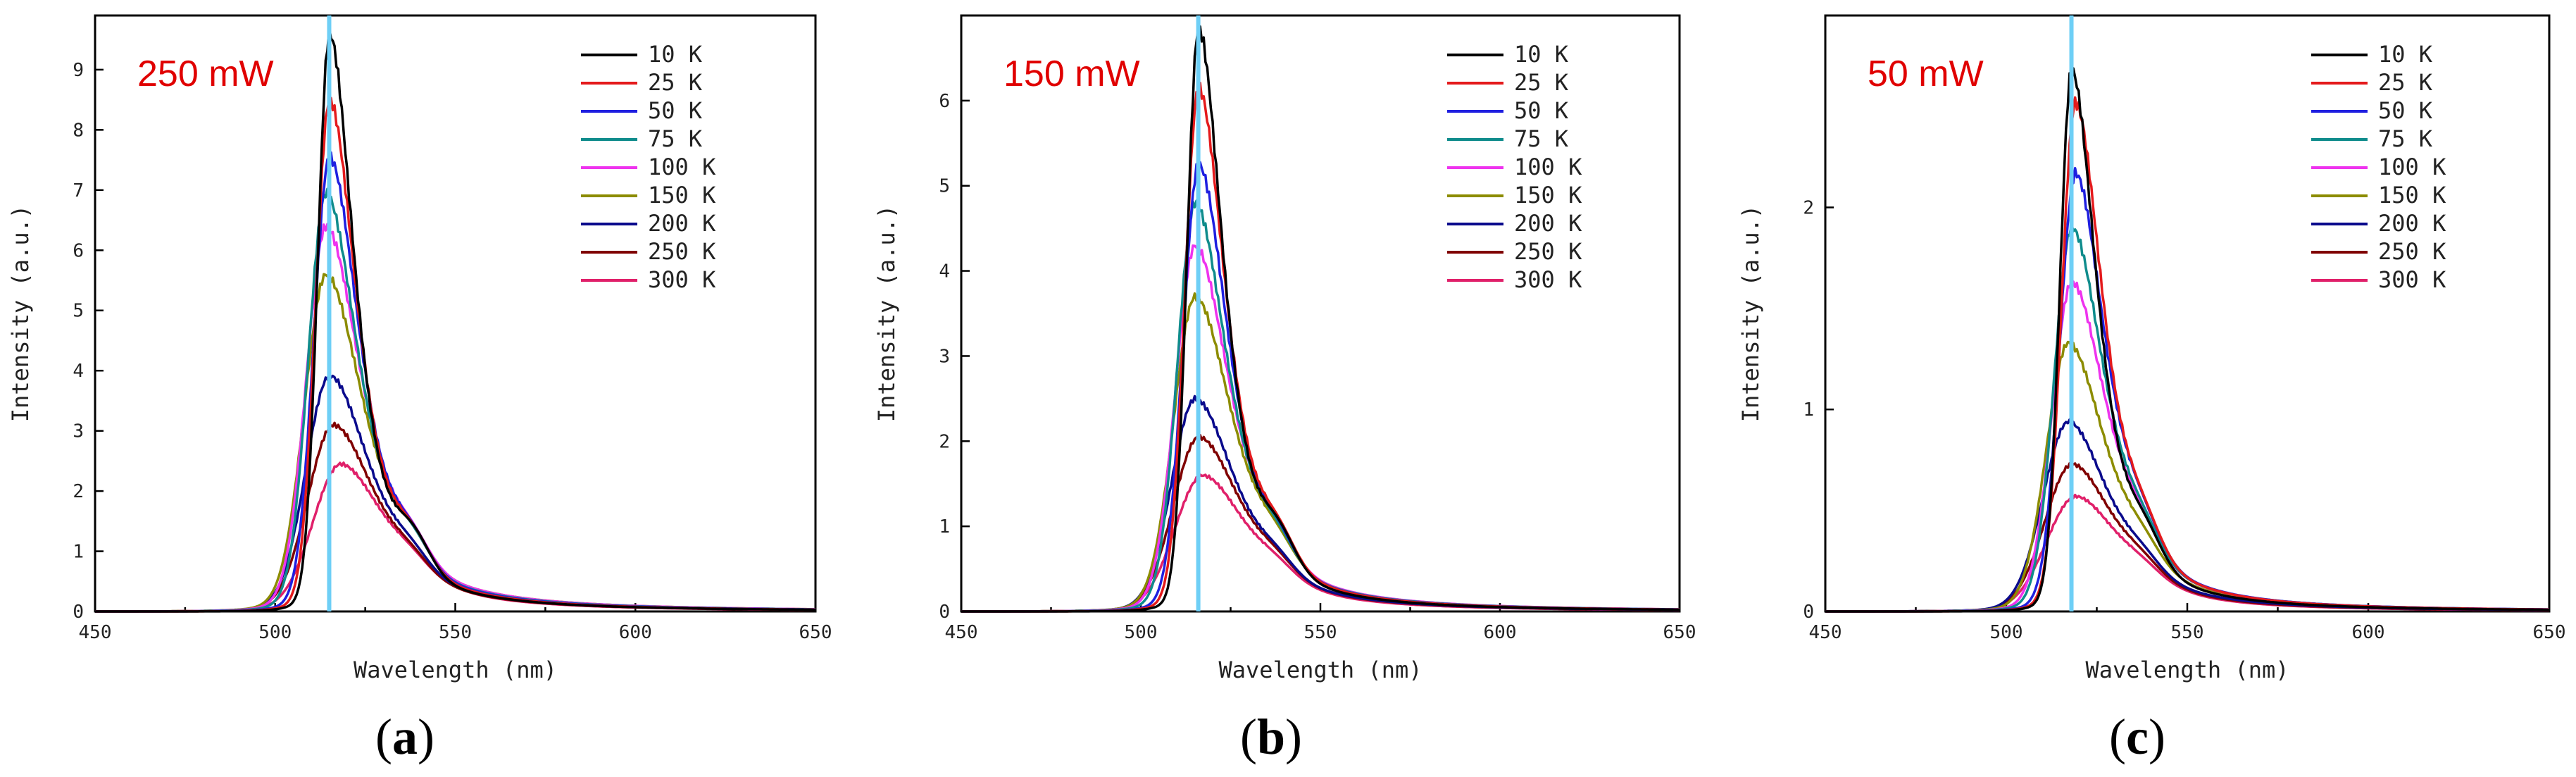 The image size is (2576, 777). I want to click on series-line-250k, so click(2187, 537).